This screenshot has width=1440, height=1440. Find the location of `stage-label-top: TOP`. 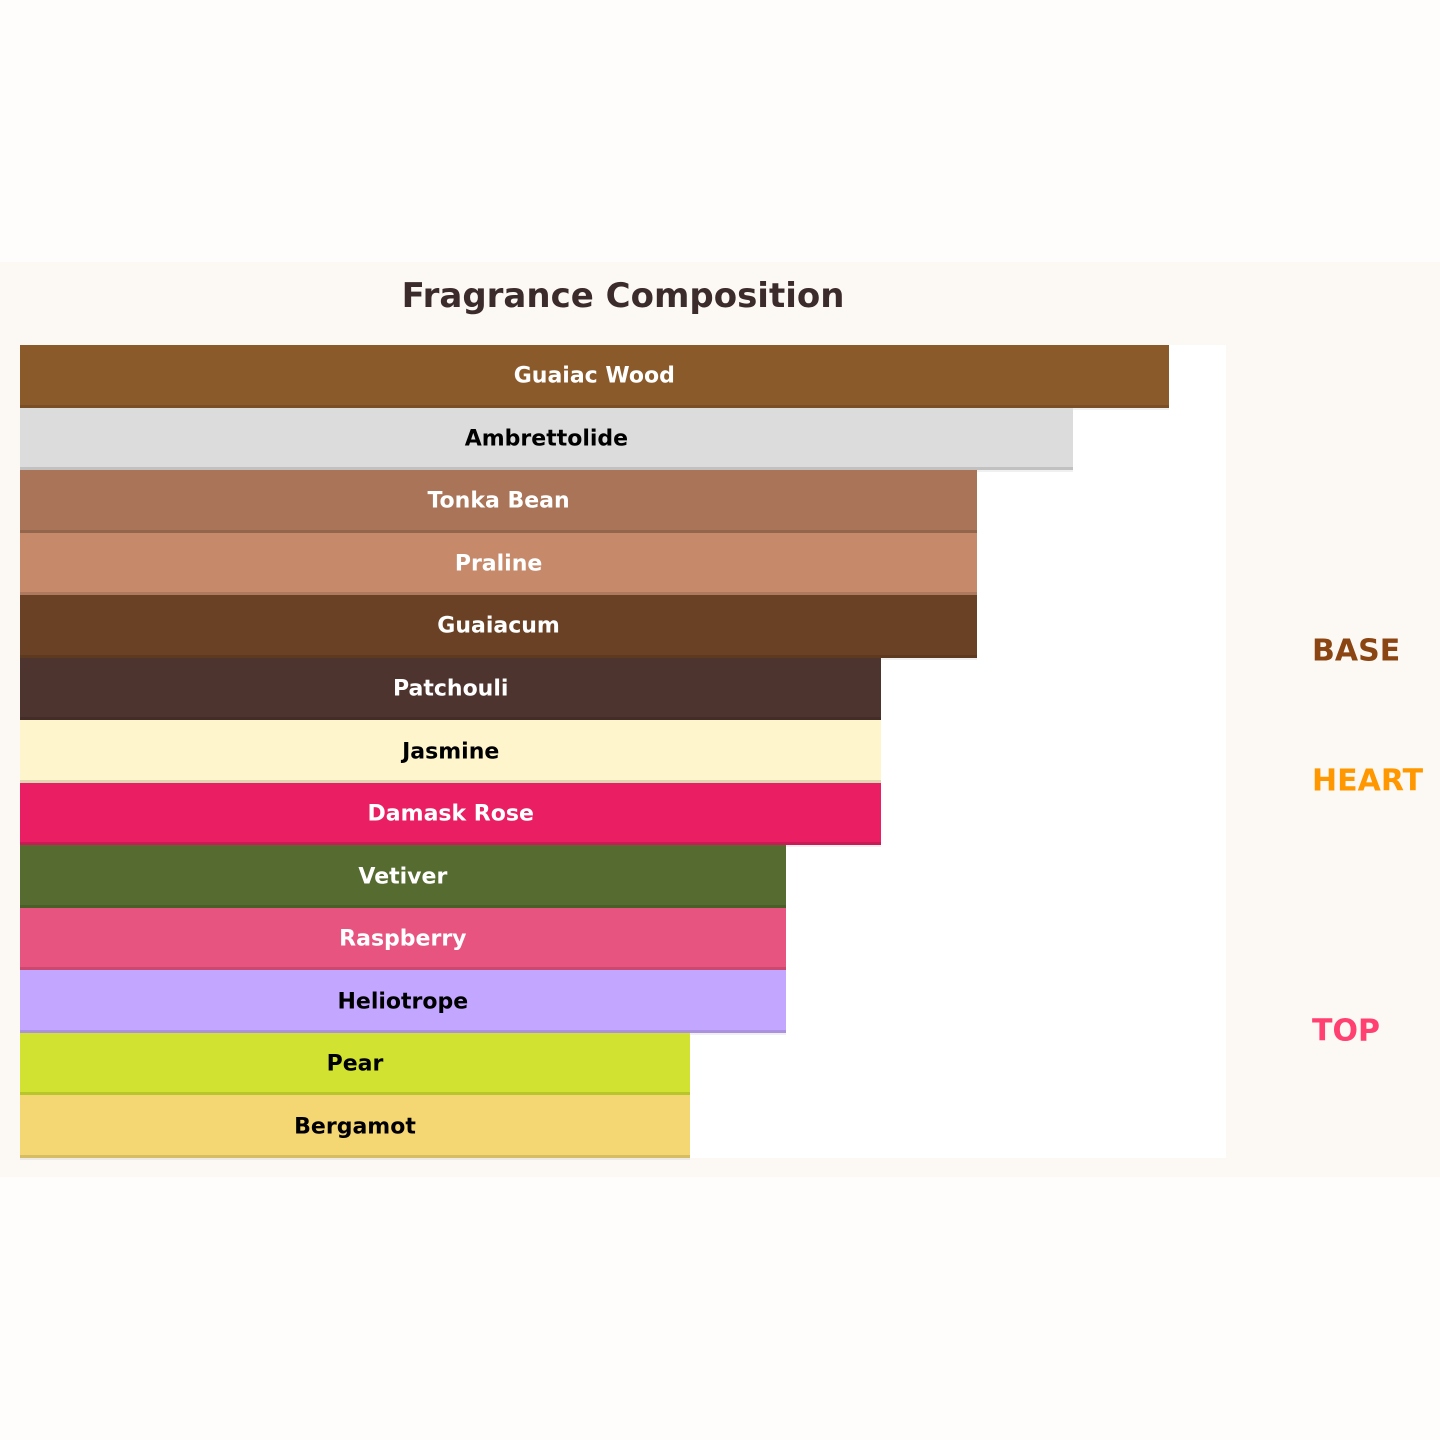

stage-label-top: TOP is located at coordinates (1346, 1031).